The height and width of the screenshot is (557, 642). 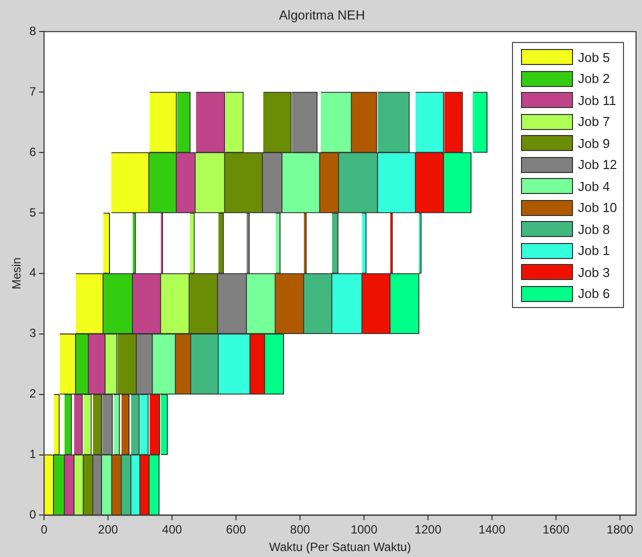 What do you see at coordinates (44, 529) in the screenshot?
I see `x-tick-label: 0` at bounding box center [44, 529].